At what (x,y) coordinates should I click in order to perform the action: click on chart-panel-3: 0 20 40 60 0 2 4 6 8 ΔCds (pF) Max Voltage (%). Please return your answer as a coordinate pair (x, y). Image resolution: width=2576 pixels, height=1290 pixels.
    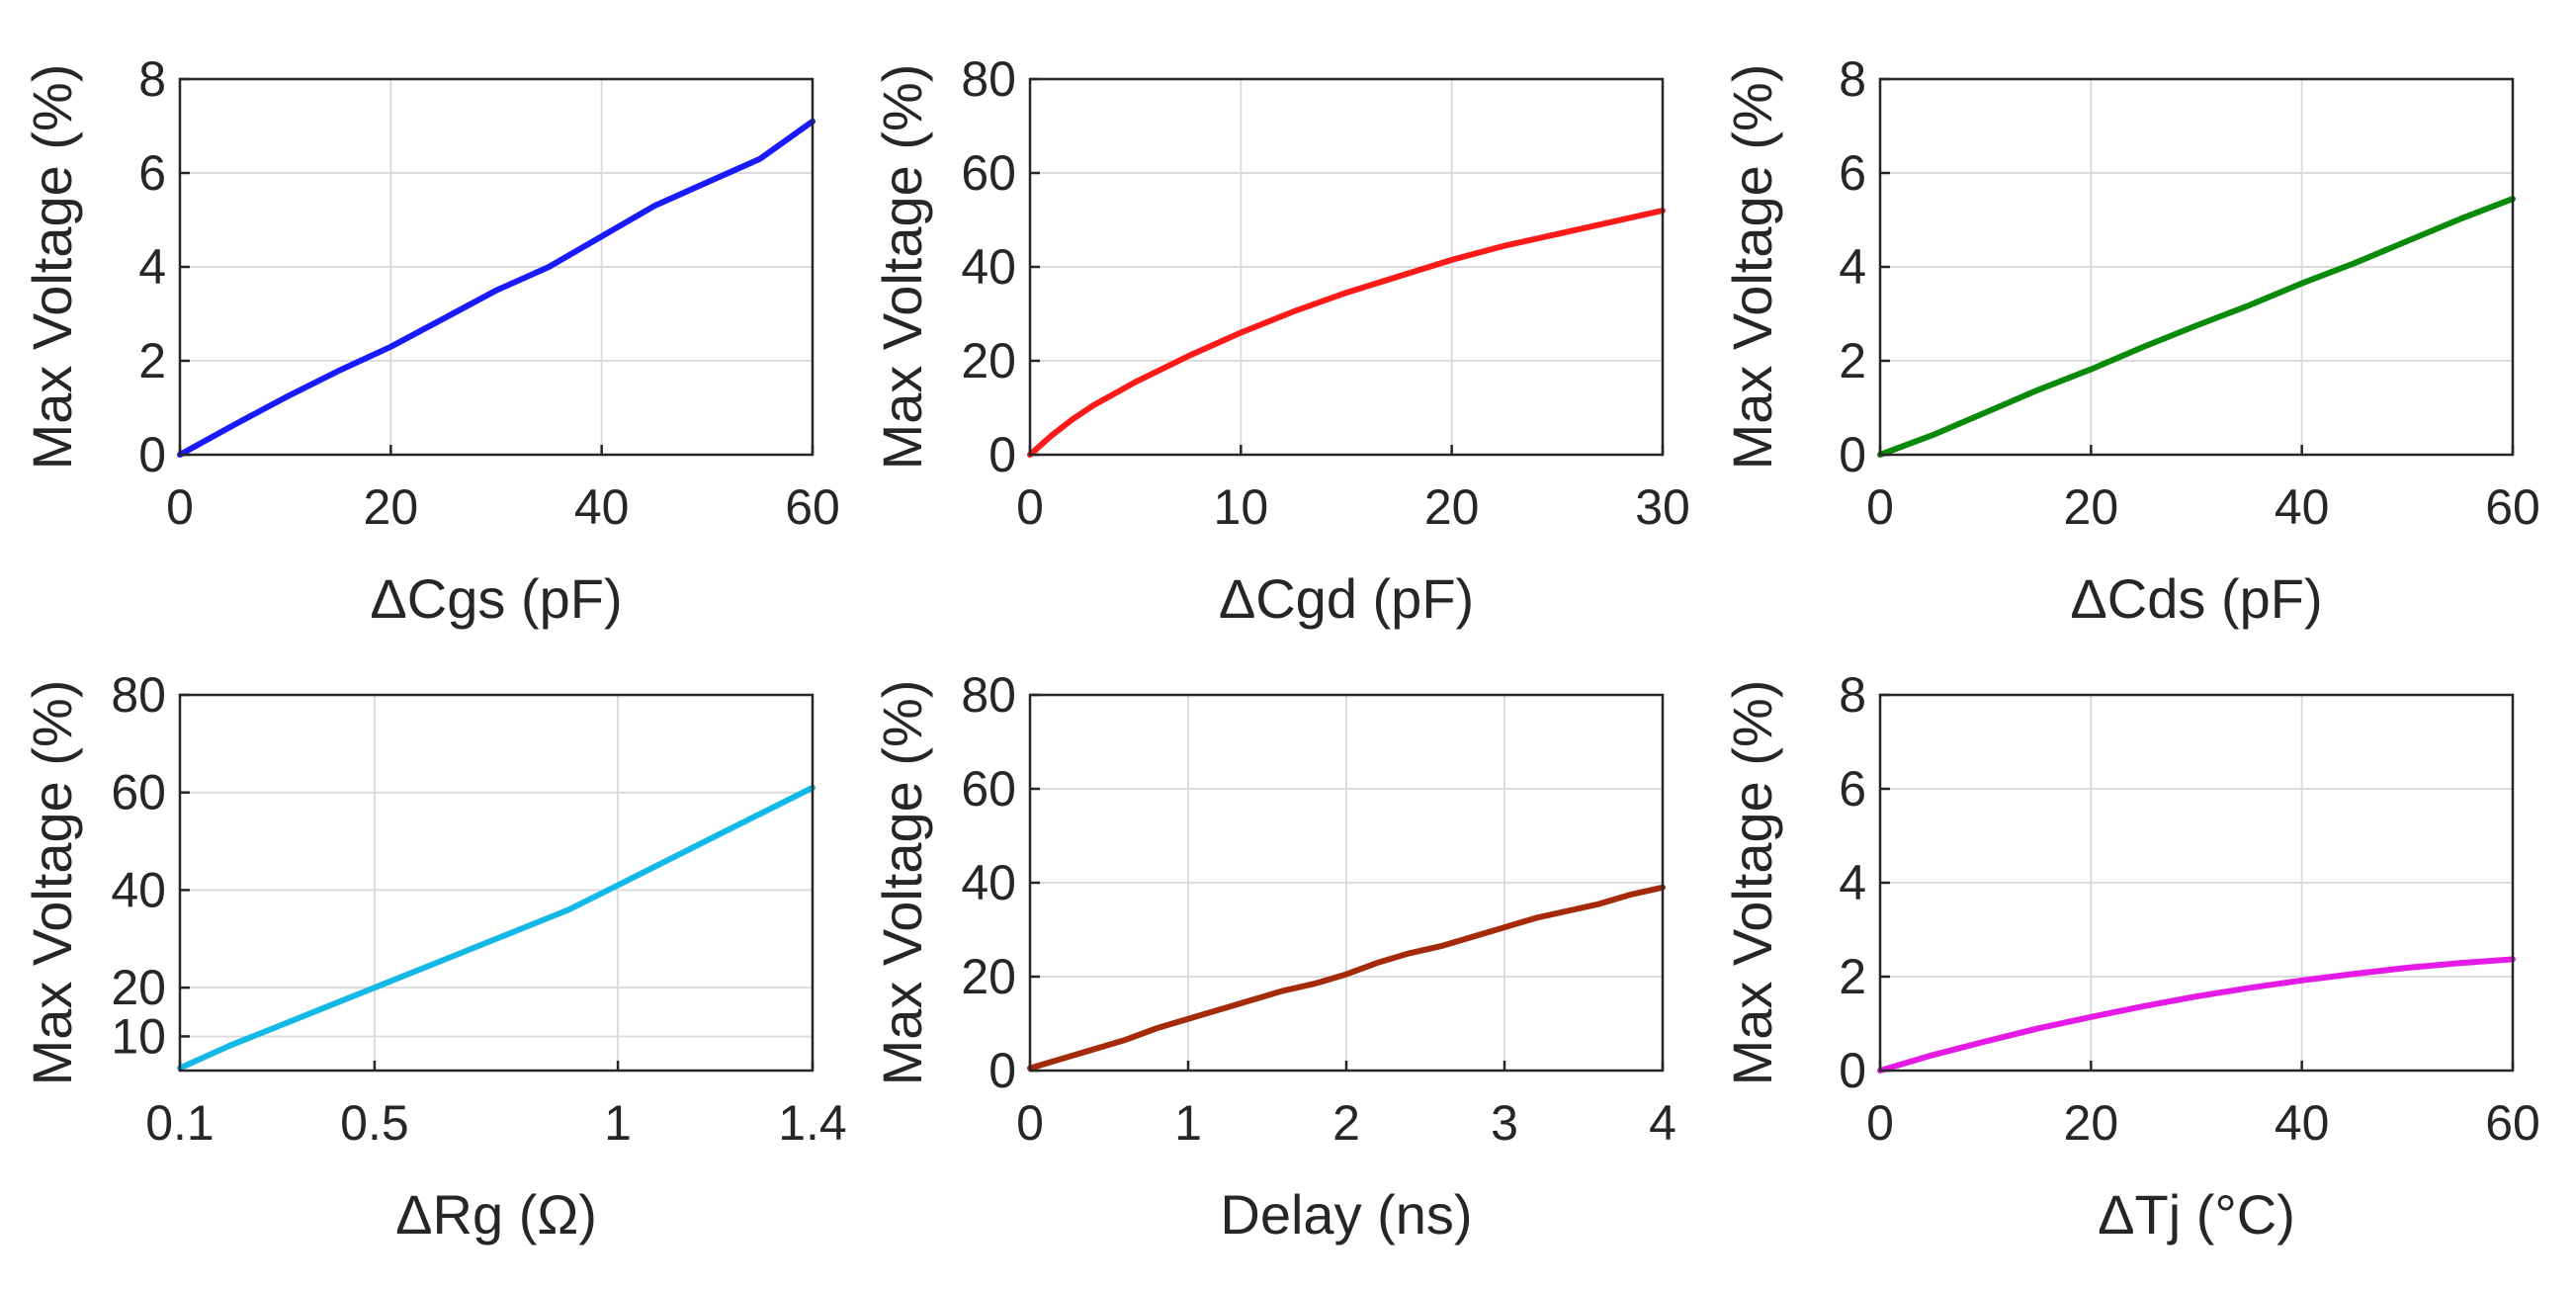
    Looking at the image, I should click on (2130, 340).